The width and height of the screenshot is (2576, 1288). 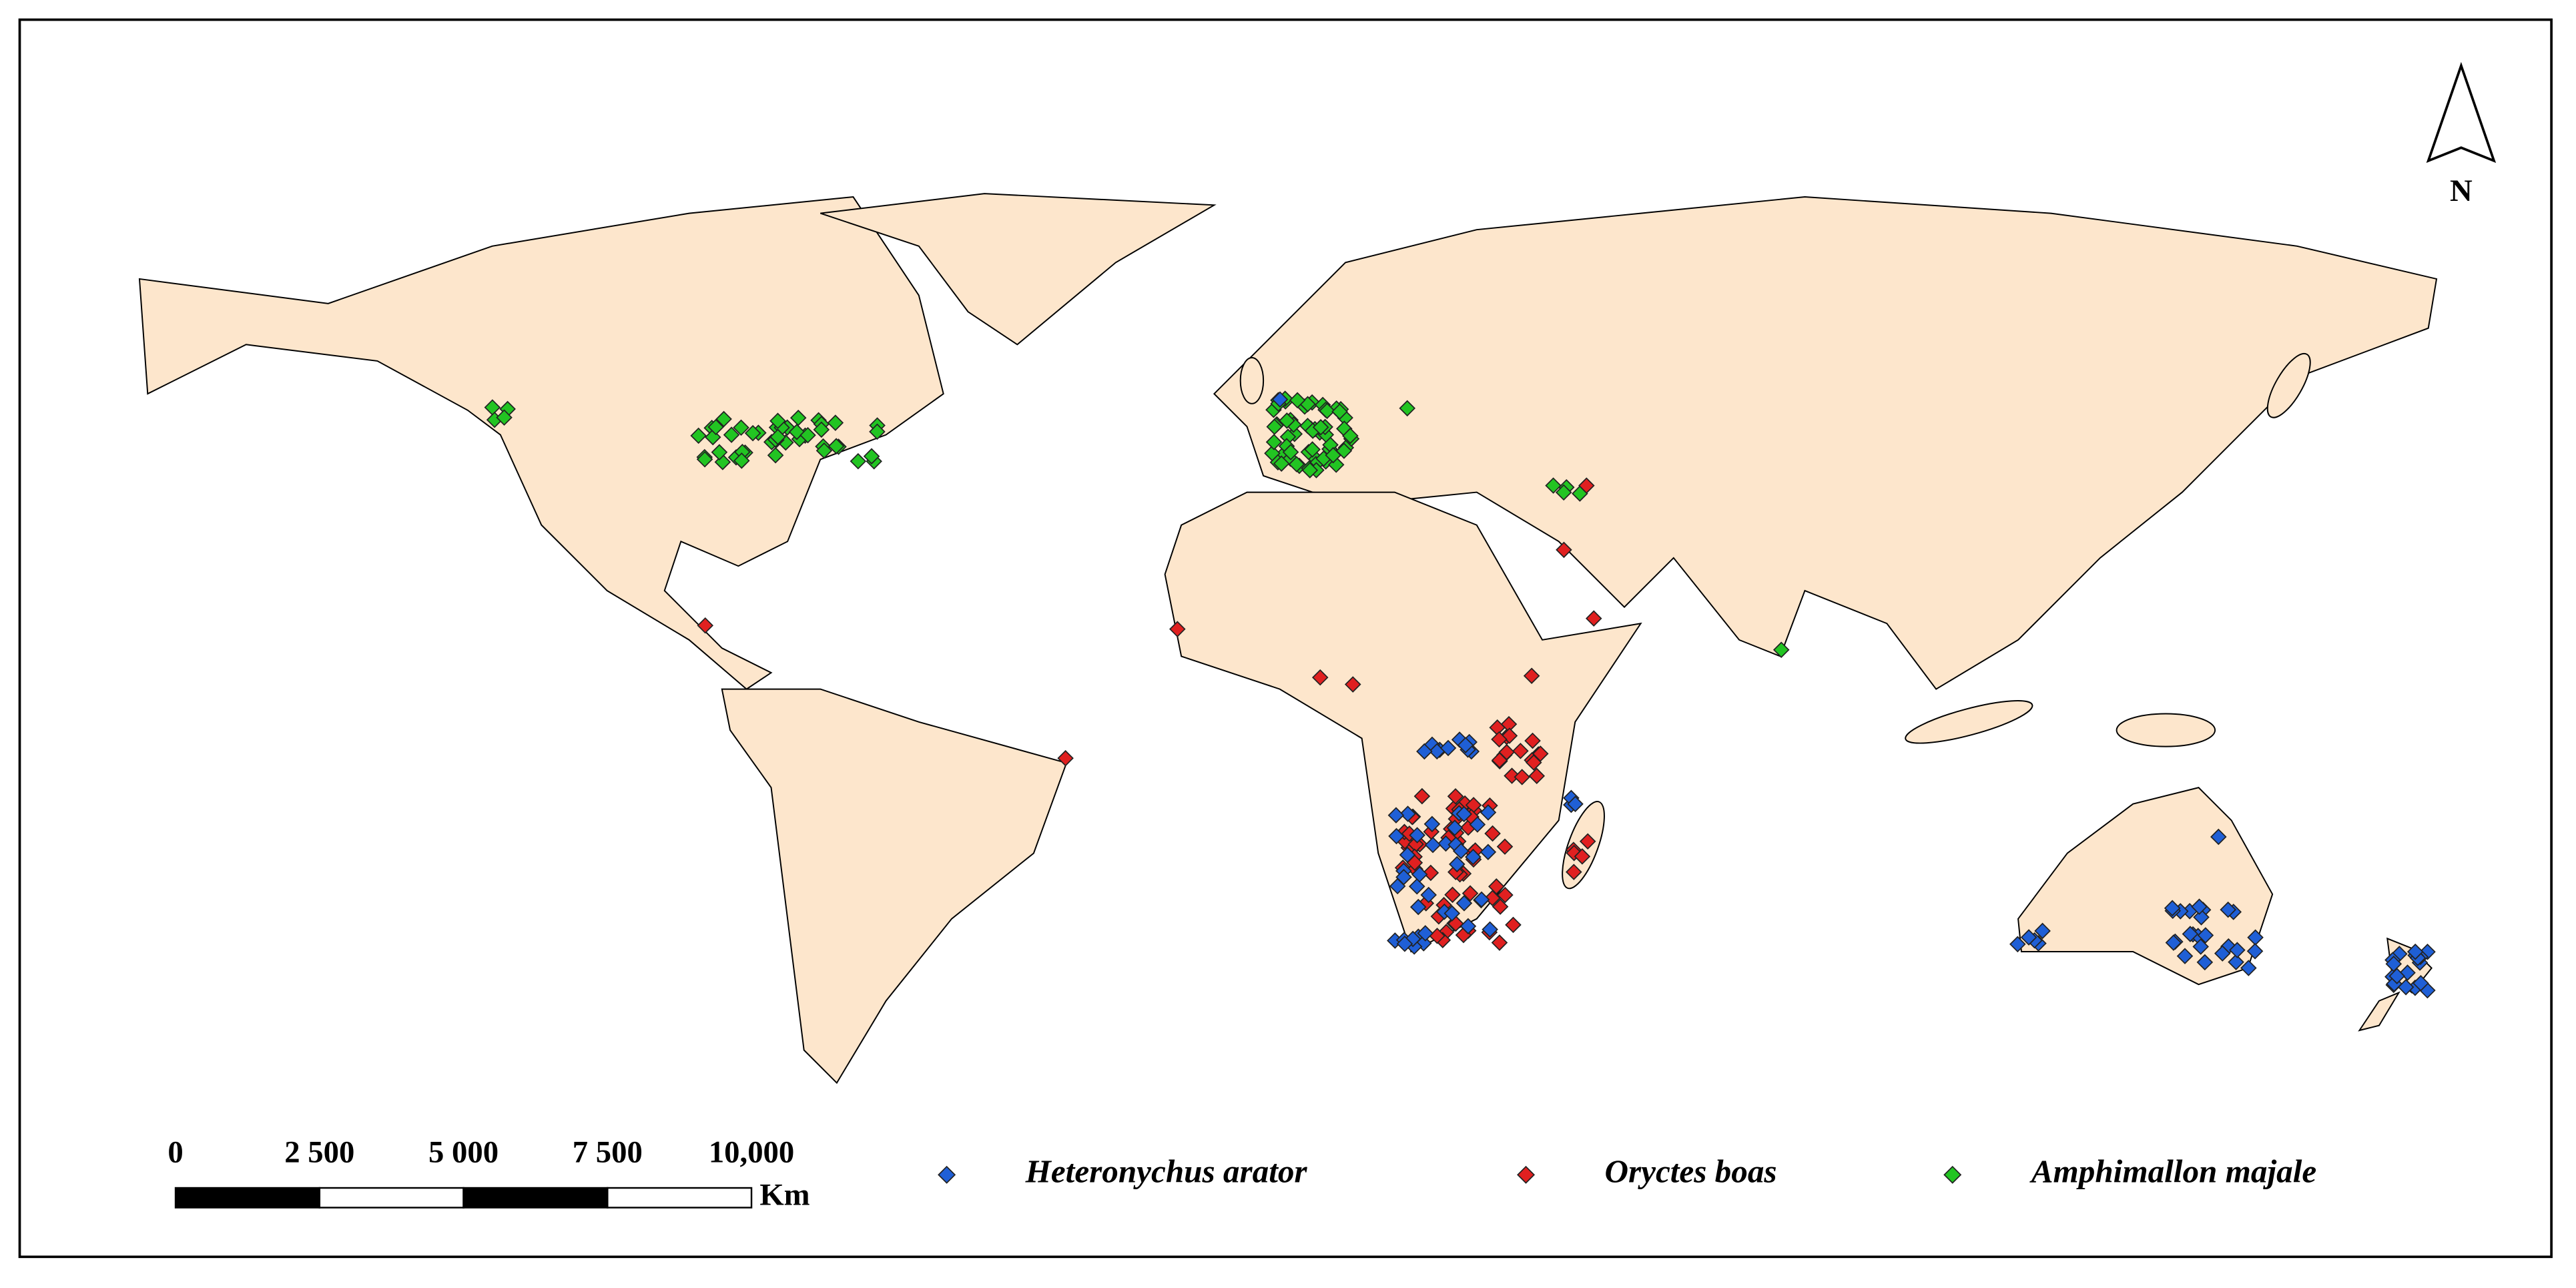 I want to click on scale-bar: 0 2 500 5 000 7 500 10,000 Km, so click(x=489, y=1174).